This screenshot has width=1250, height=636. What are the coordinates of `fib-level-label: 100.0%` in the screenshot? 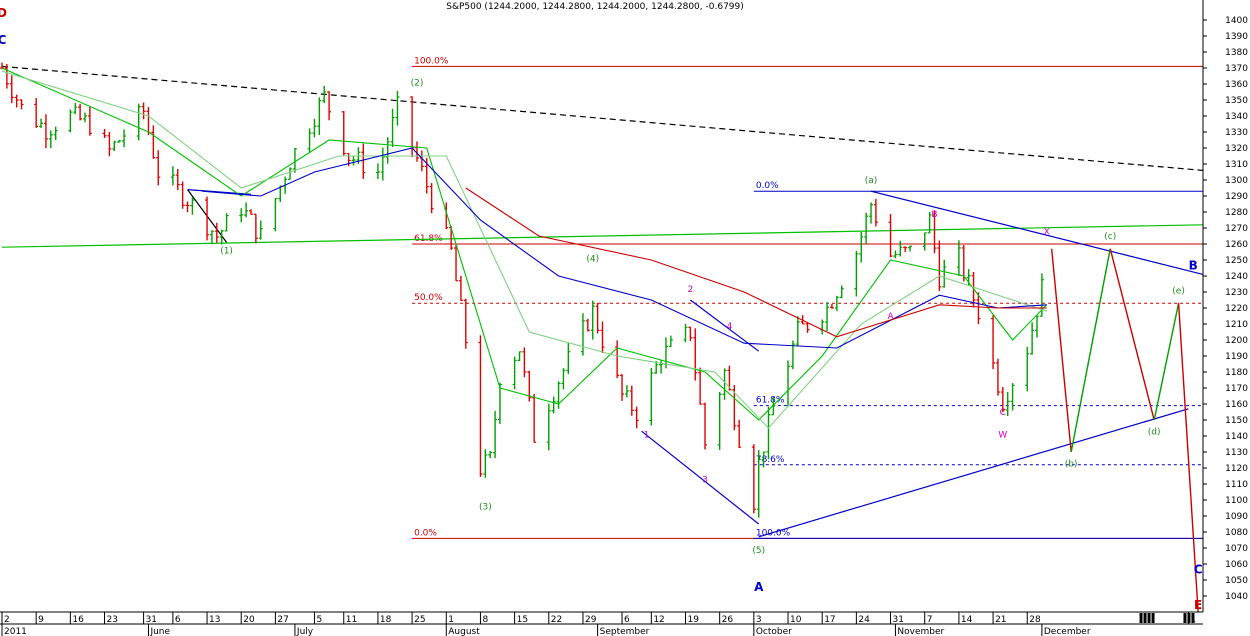 It's located at (431, 61).